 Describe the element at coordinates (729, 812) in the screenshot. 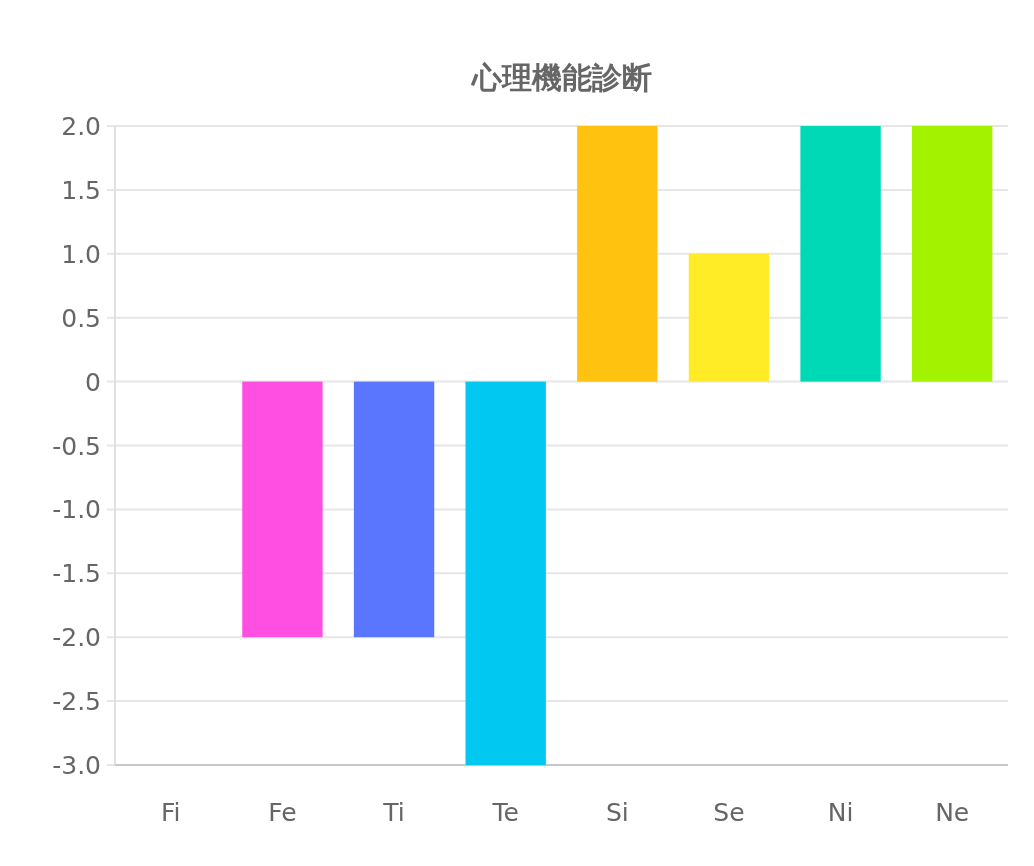

I see `x-tick-label: Se` at that location.